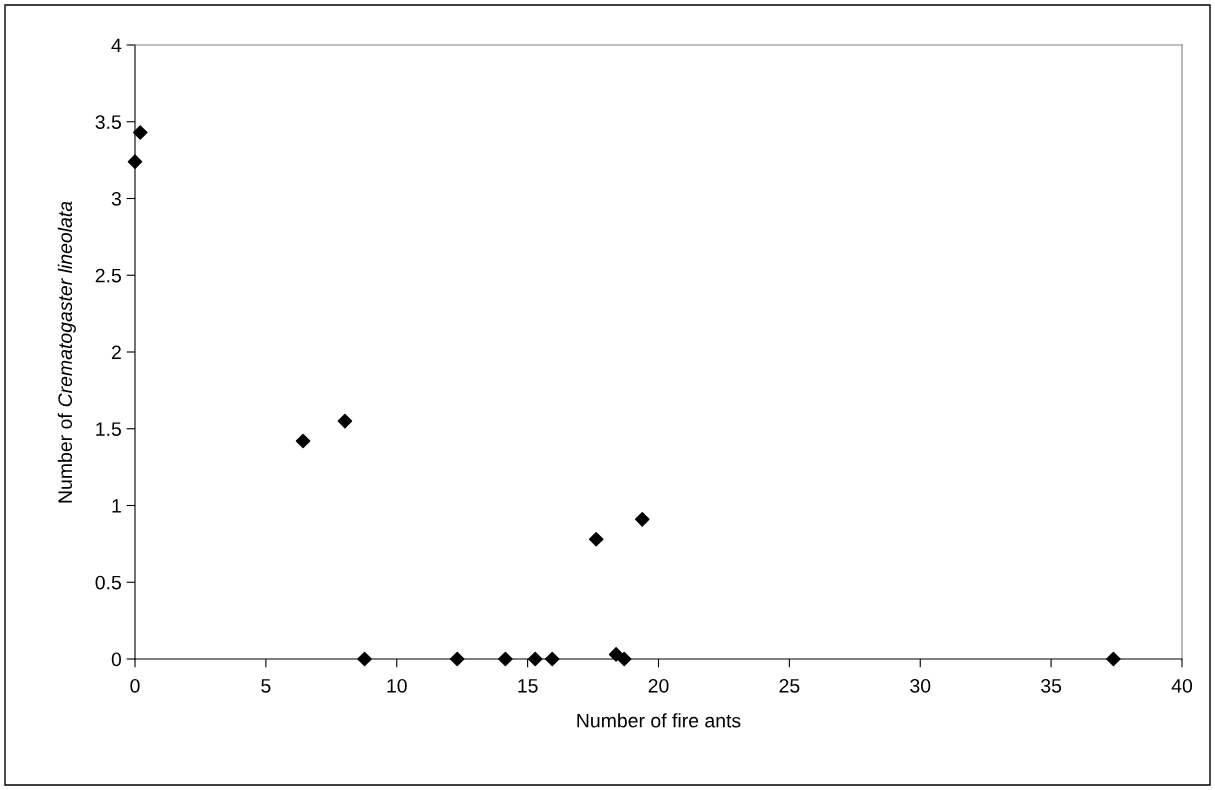 Image resolution: width=1215 pixels, height=790 pixels. What do you see at coordinates (659, 720) in the screenshot?
I see `x-axis-title: Number of fire ants` at bounding box center [659, 720].